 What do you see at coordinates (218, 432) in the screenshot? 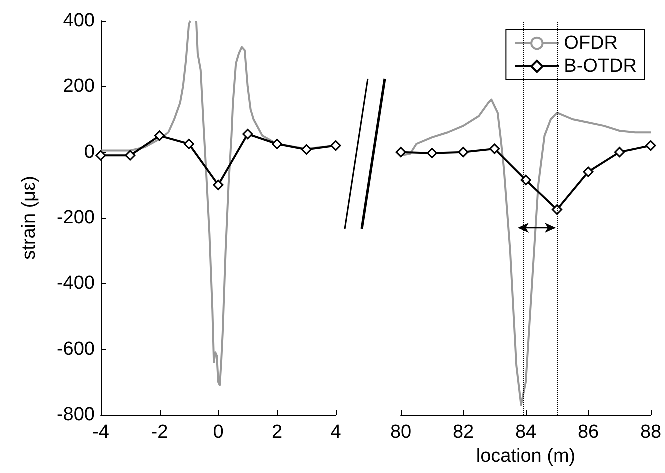
I see `x-tick-label: 0` at bounding box center [218, 432].